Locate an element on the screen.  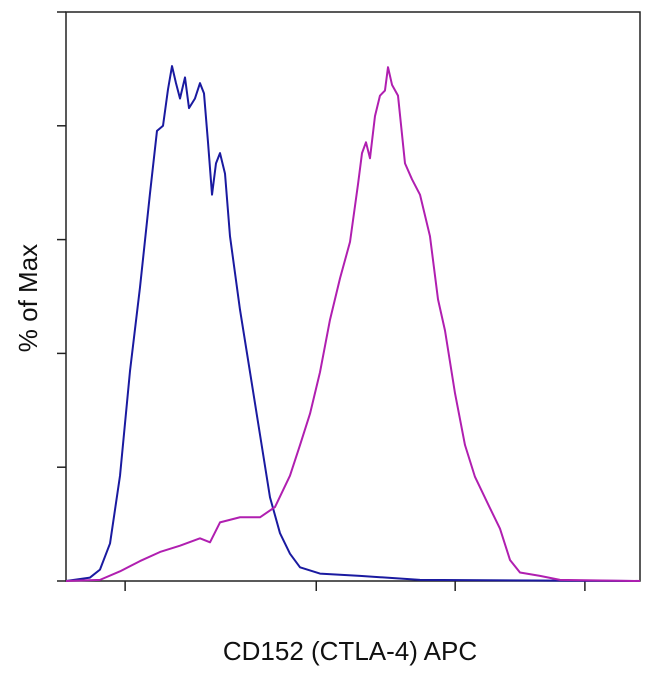
y-axis-label: % of Max is located at coordinates (28, 298).